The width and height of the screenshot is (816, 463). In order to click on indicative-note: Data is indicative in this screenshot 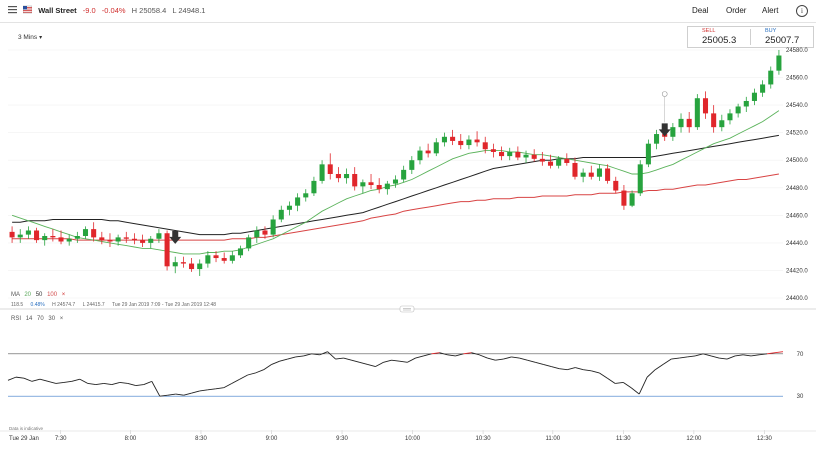, I will do `click(26, 428)`.